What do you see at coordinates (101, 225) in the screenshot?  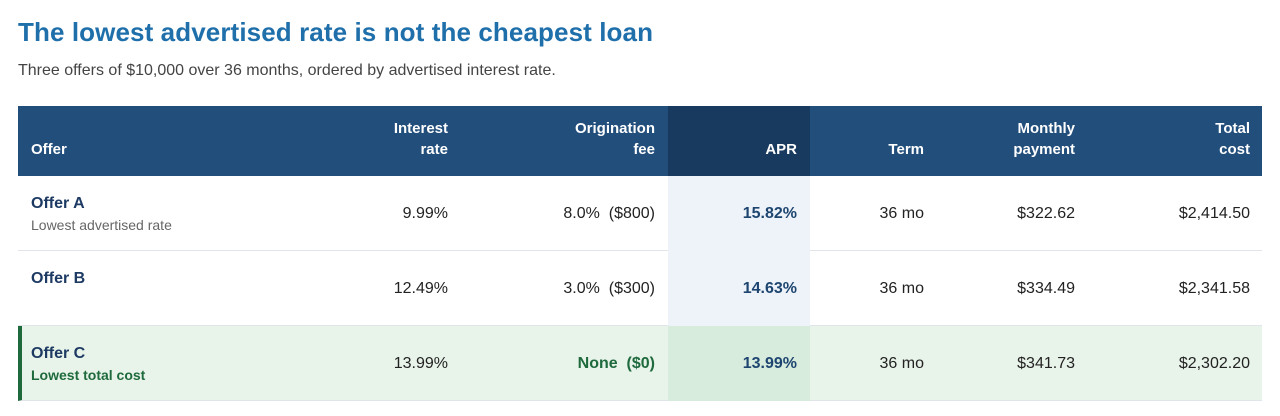 I see `offer-note: Lowest advertised rate` at bounding box center [101, 225].